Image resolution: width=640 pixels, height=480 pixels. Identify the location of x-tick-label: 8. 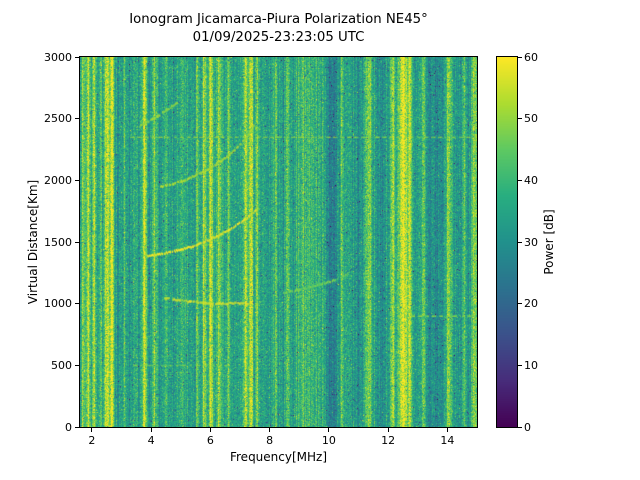
(270, 440).